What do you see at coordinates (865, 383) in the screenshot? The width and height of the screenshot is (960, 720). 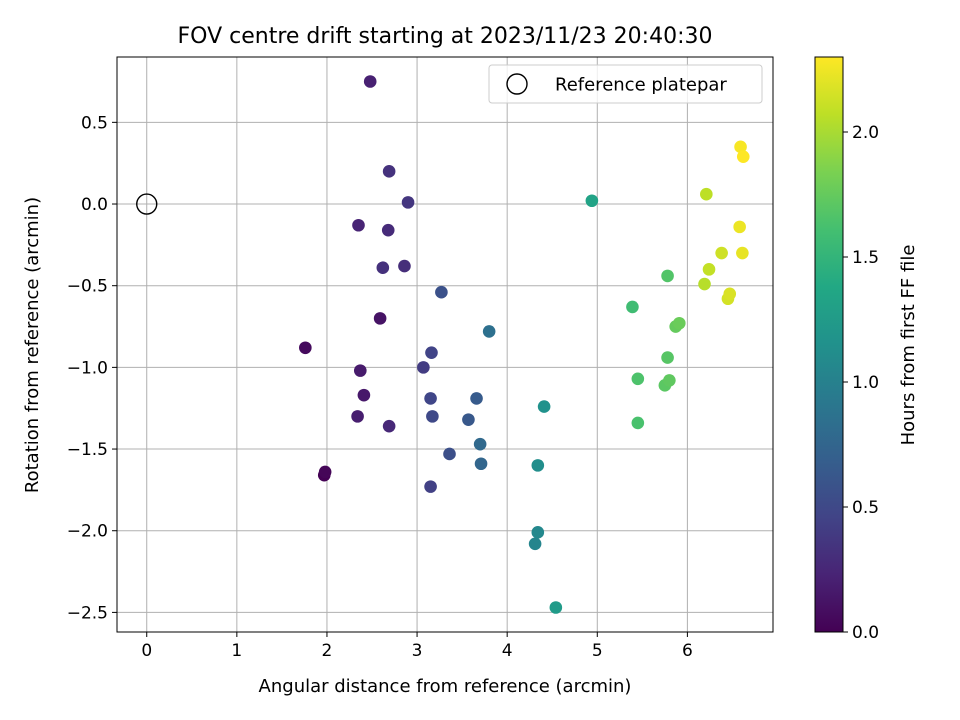 I see `colorbar-tick-label: 1.0` at bounding box center [865, 383].